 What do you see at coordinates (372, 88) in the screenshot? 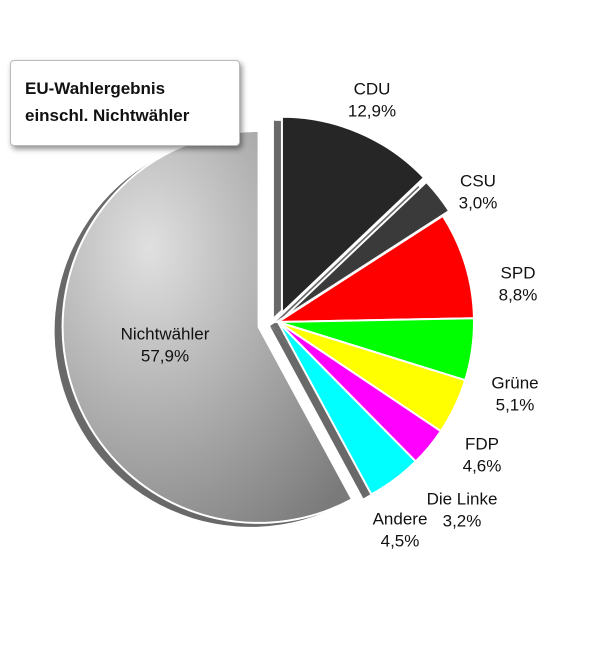
I see `slice-label: CDU` at bounding box center [372, 88].